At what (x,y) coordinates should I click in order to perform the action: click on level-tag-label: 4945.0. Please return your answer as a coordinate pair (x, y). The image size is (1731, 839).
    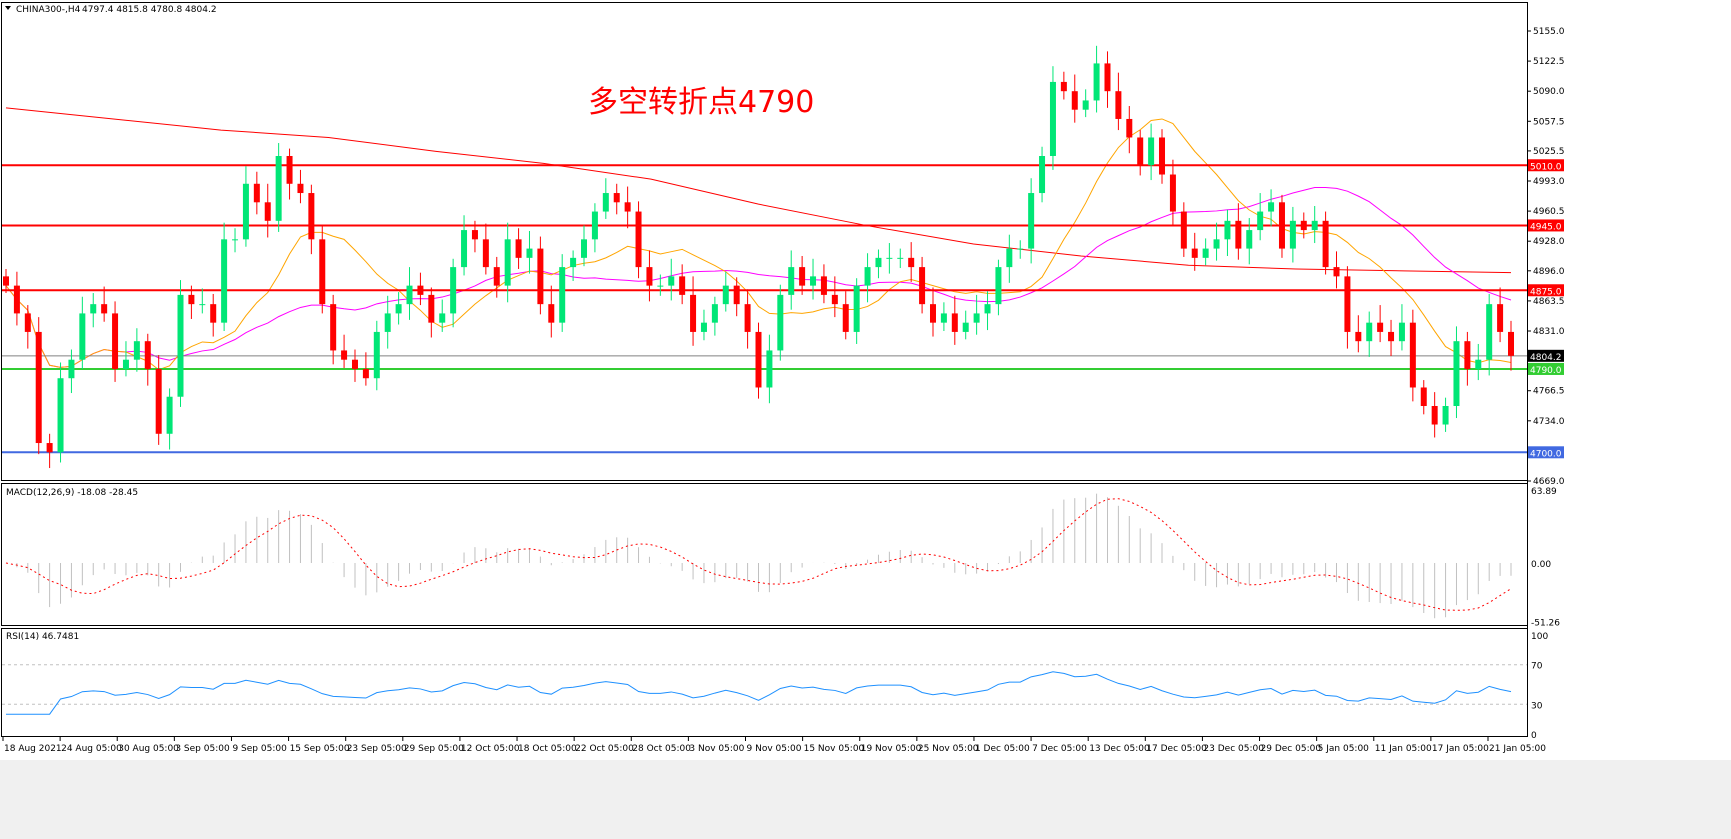
    Looking at the image, I should click on (1546, 227).